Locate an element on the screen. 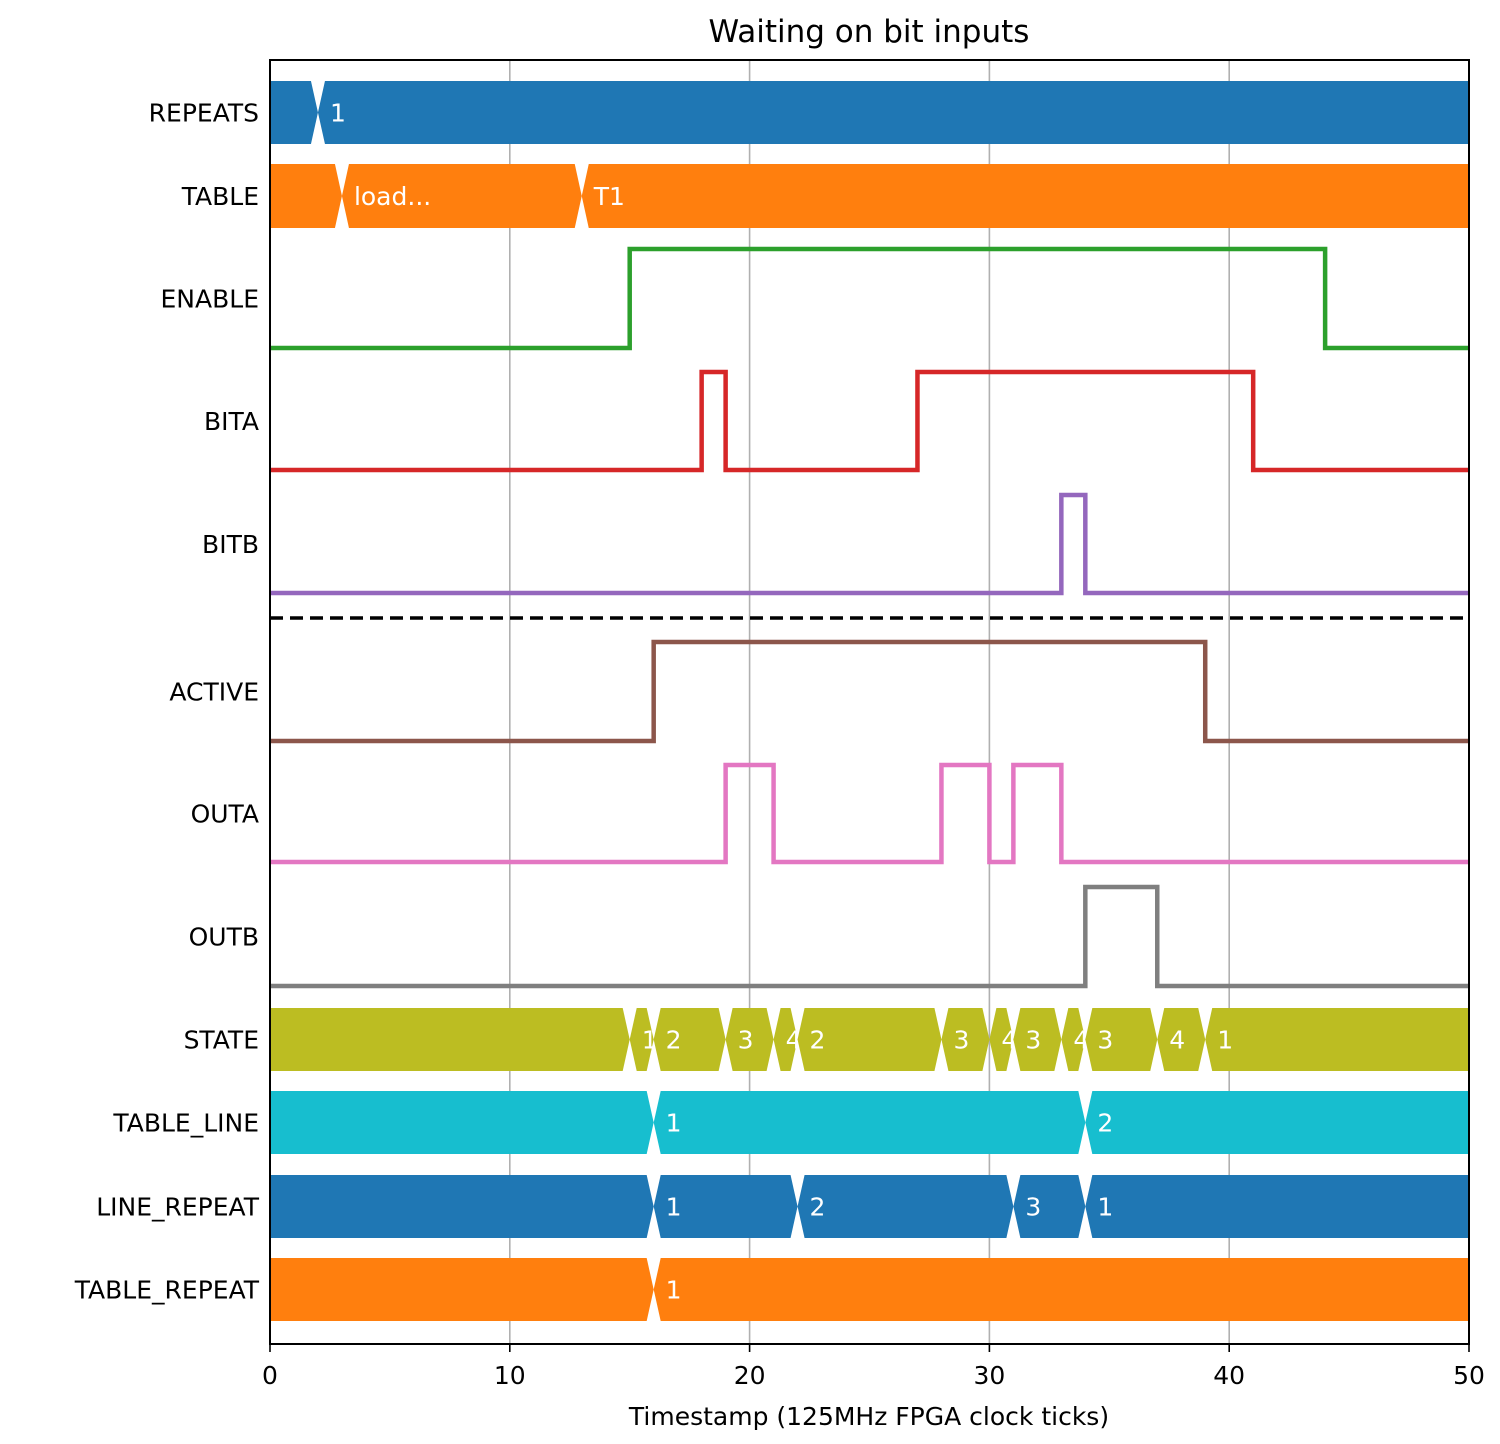 Image resolution: width=1500 pixels, height=1444 pixels. row-label-table: TABLE is located at coordinates (220, 196).